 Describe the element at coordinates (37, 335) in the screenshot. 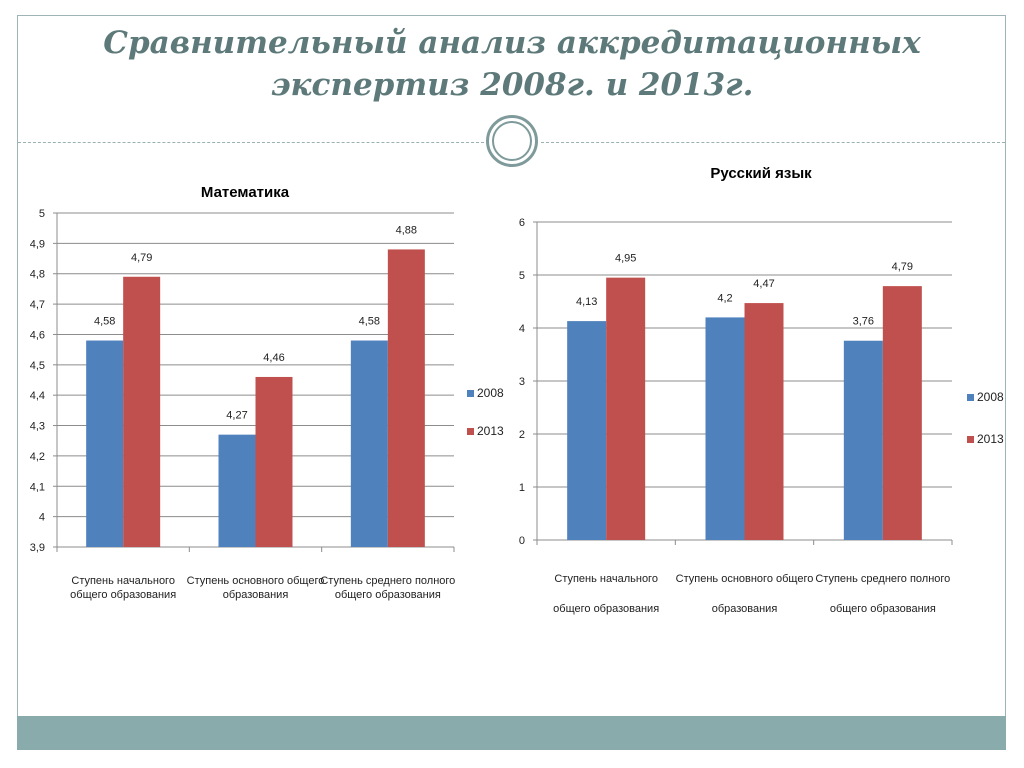

I see `y-tick-label: 4,6` at that location.